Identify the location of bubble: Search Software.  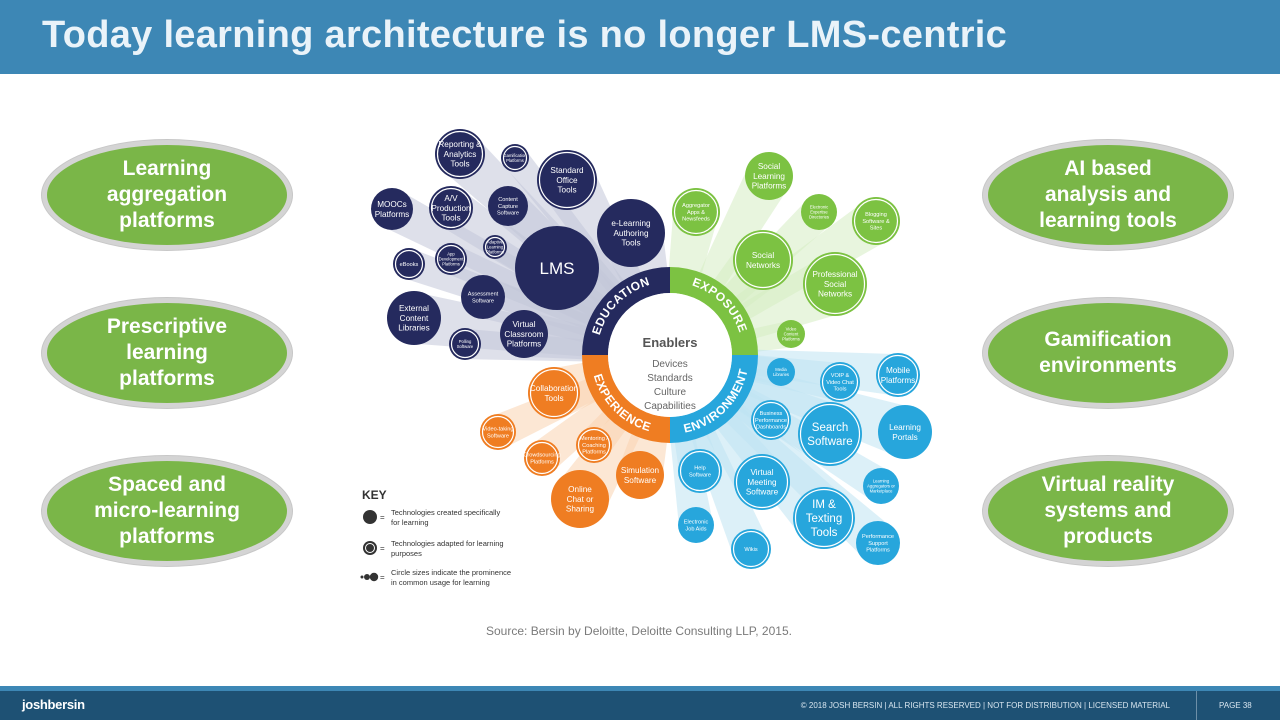
(830, 434).